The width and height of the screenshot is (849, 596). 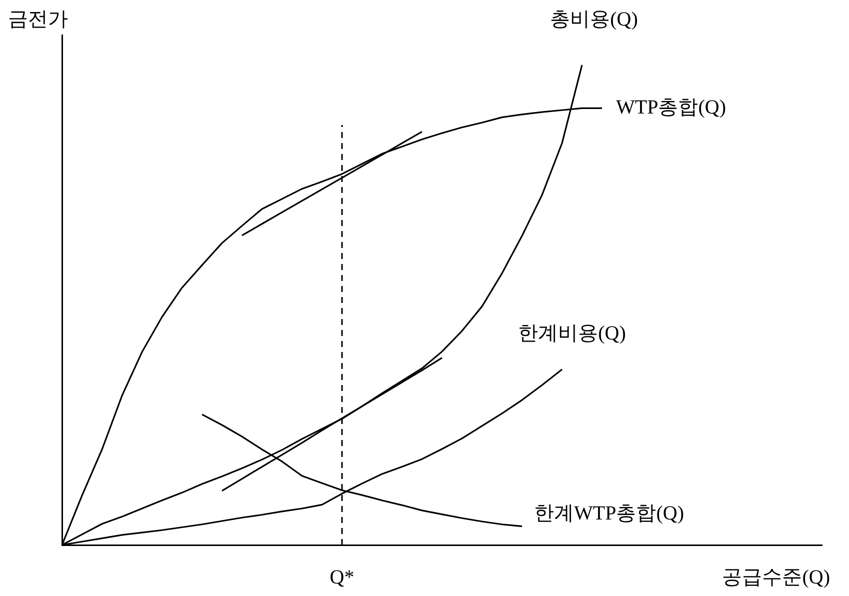 What do you see at coordinates (572, 333) in the screenshot?
I see `series-label: 한계비용(Q)` at bounding box center [572, 333].